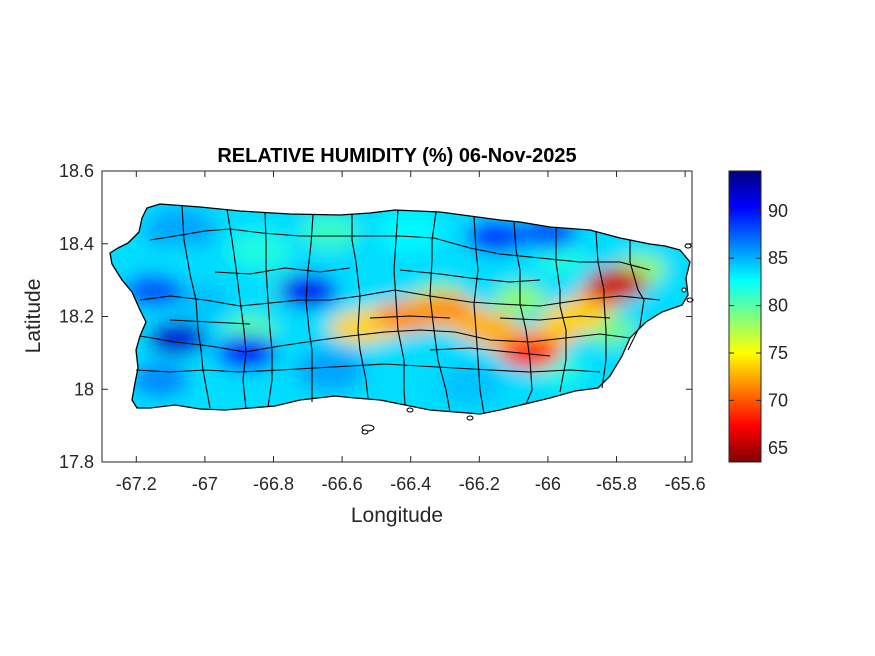 The image size is (875, 656). What do you see at coordinates (616, 484) in the screenshot?
I see `x-tick-label: -65.8` at bounding box center [616, 484].